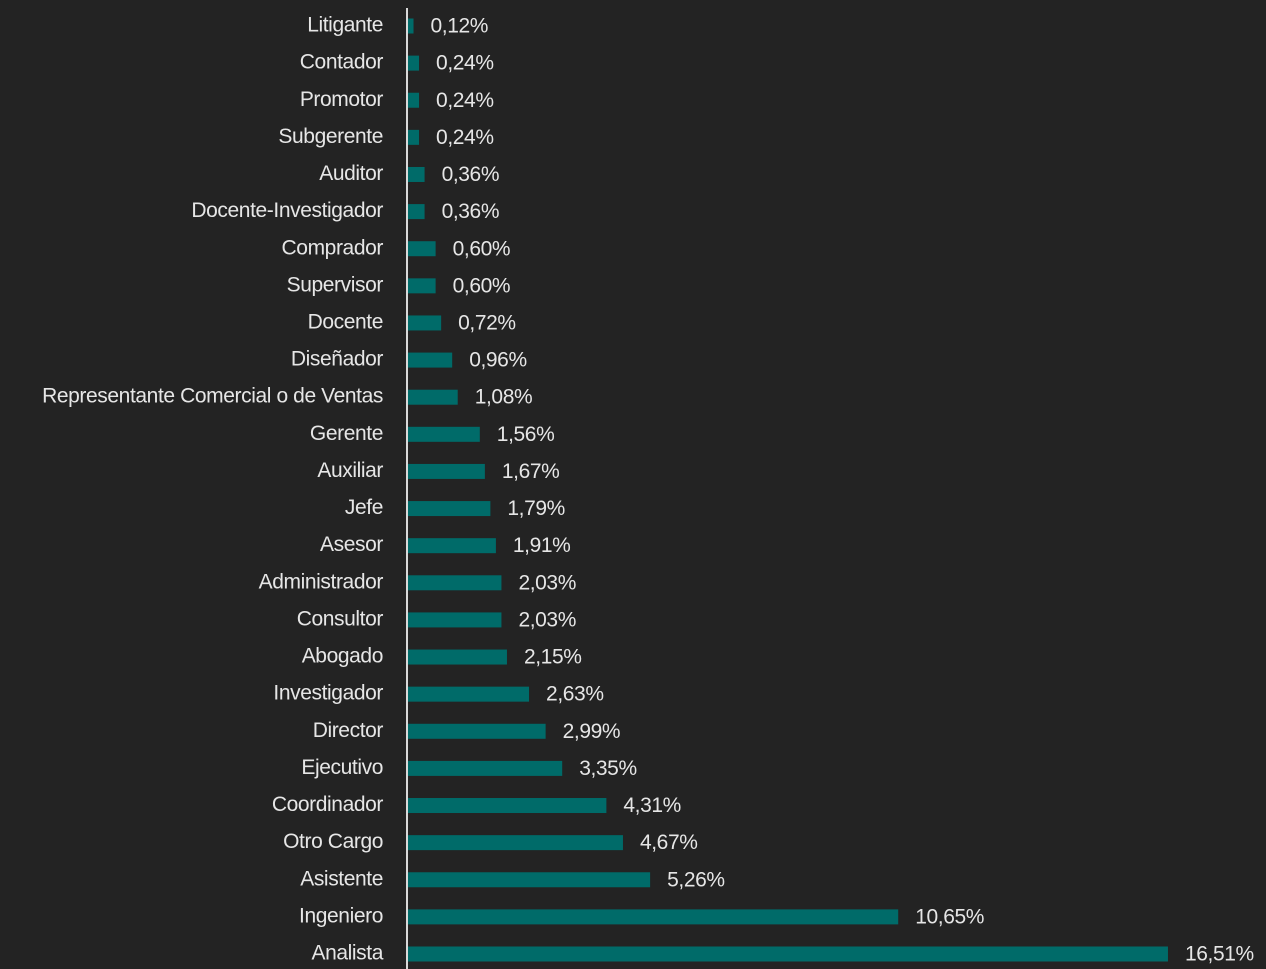  What do you see at coordinates (542, 545) in the screenshot?
I see `value-label: 1,91%` at bounding box center [542, 545].